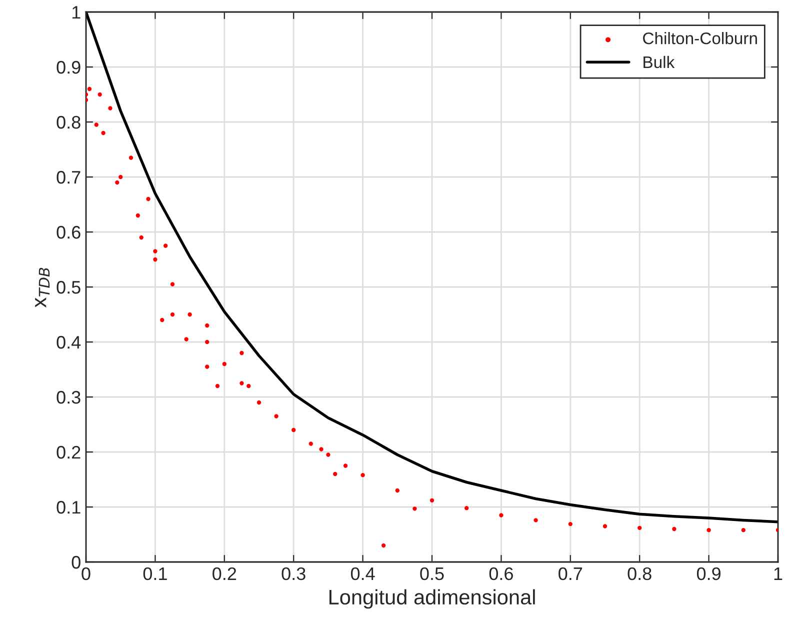  What do you see at coordinates (432, 599) in the screenshot?
I see `x-axis-title: Longitud adimensional` at bounding box center [432, 599].